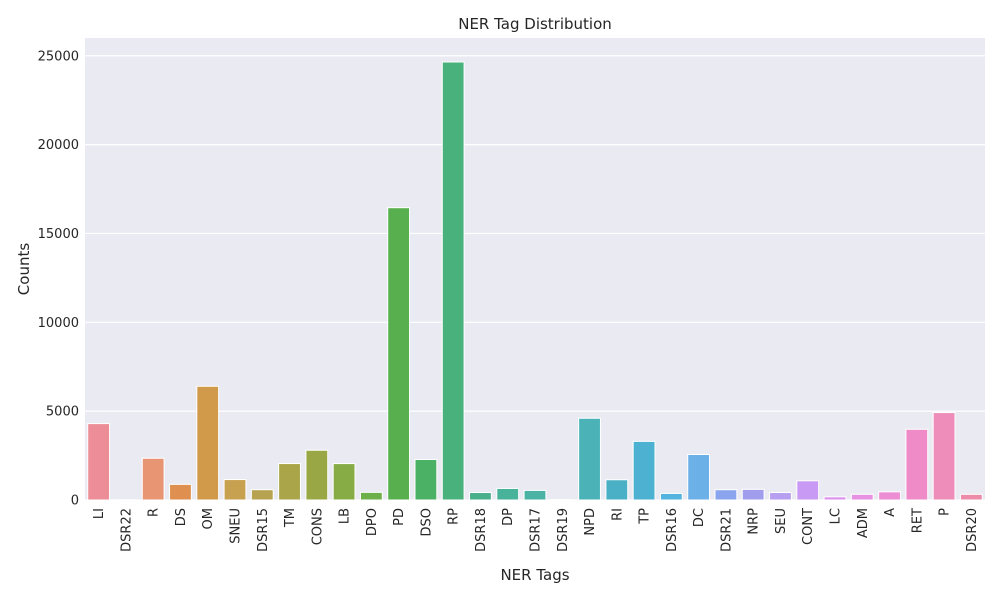  Describe the element at coordinates (889, 496) in the screenshot. I see `bar-a` at that location.